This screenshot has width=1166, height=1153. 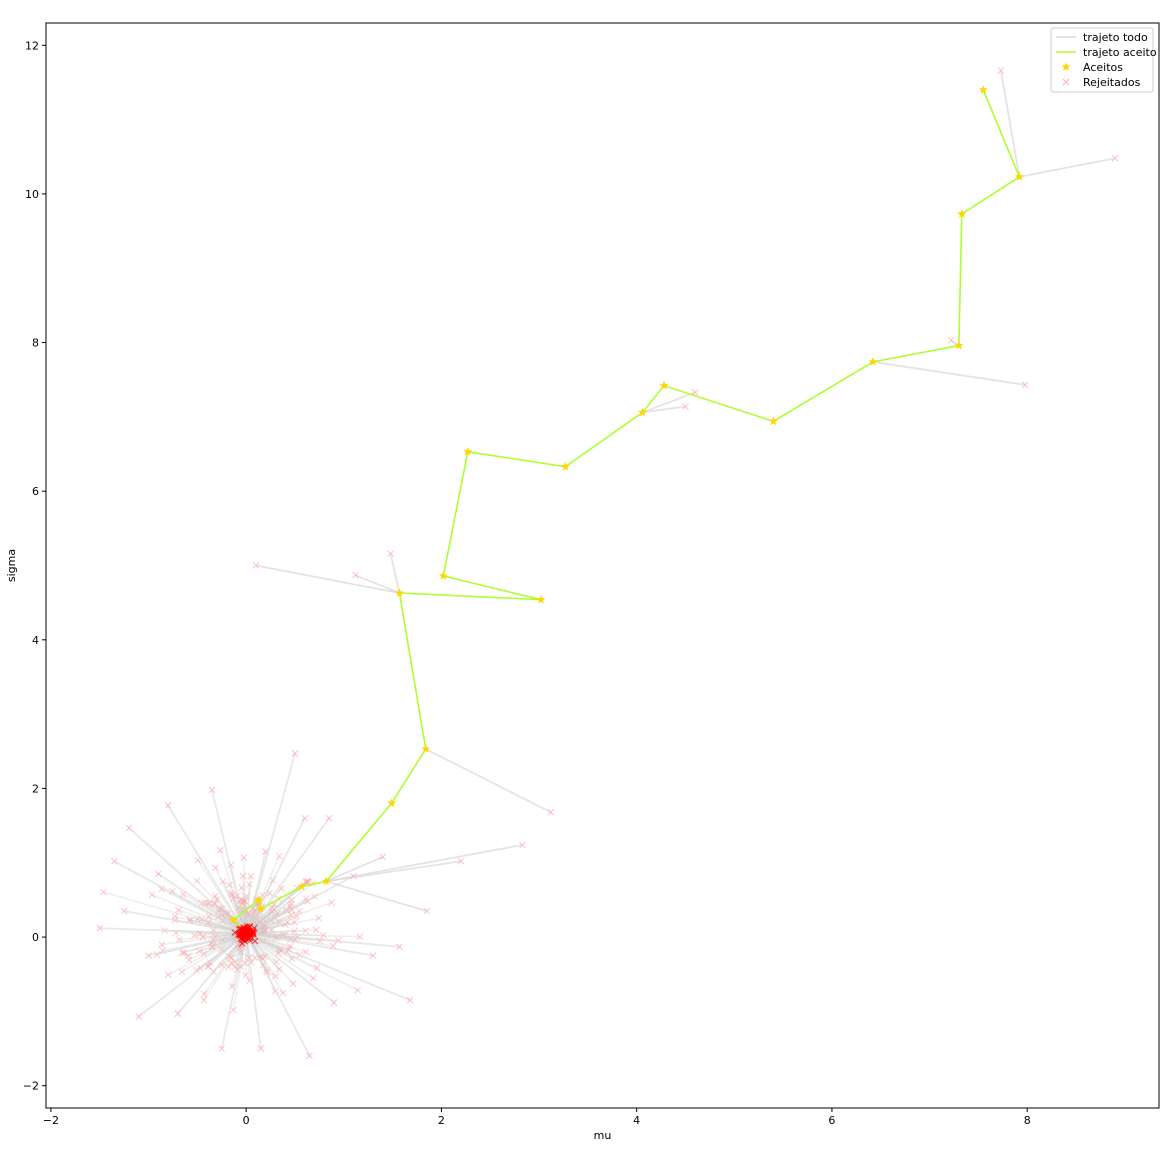 What do you see at coordinates (831, 1120) in the screenshot?
I see `x-tick-label: 6` at bounding box center [831, 1120].